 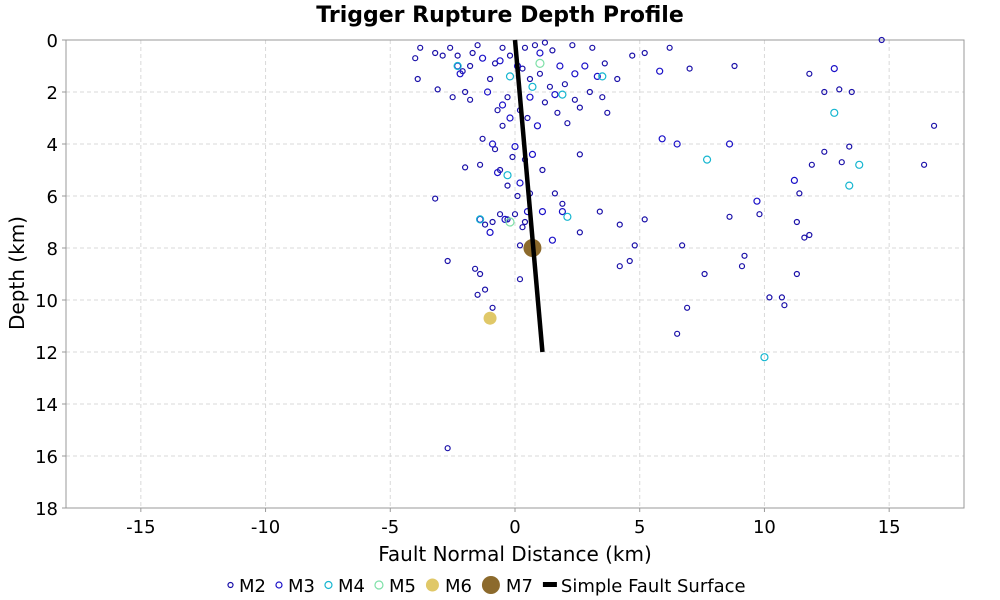 I want to click on y-tick-label: 6, so click(x=52, y=197).